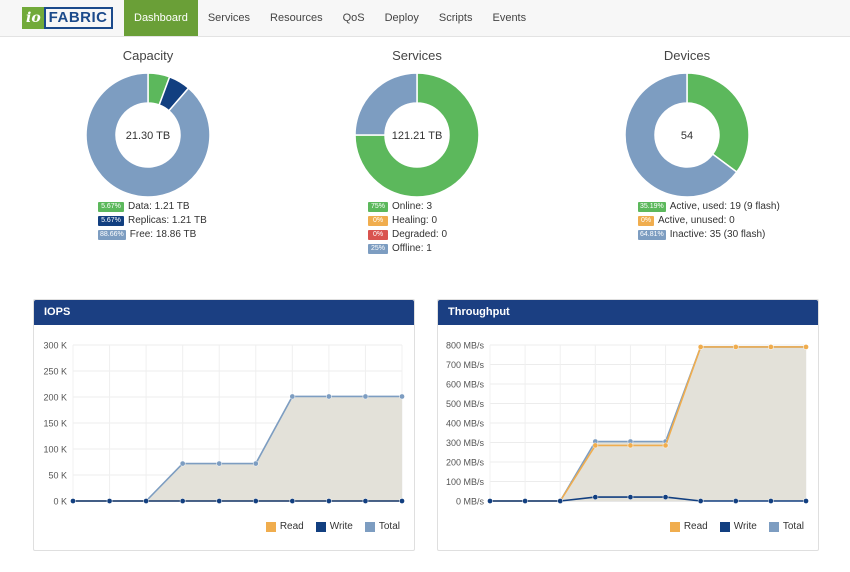 Image resolution: width=850 pixels, height=572 pixels. I want to click on throughput-ytick-label: 600 MB/s, so click(465, 385).